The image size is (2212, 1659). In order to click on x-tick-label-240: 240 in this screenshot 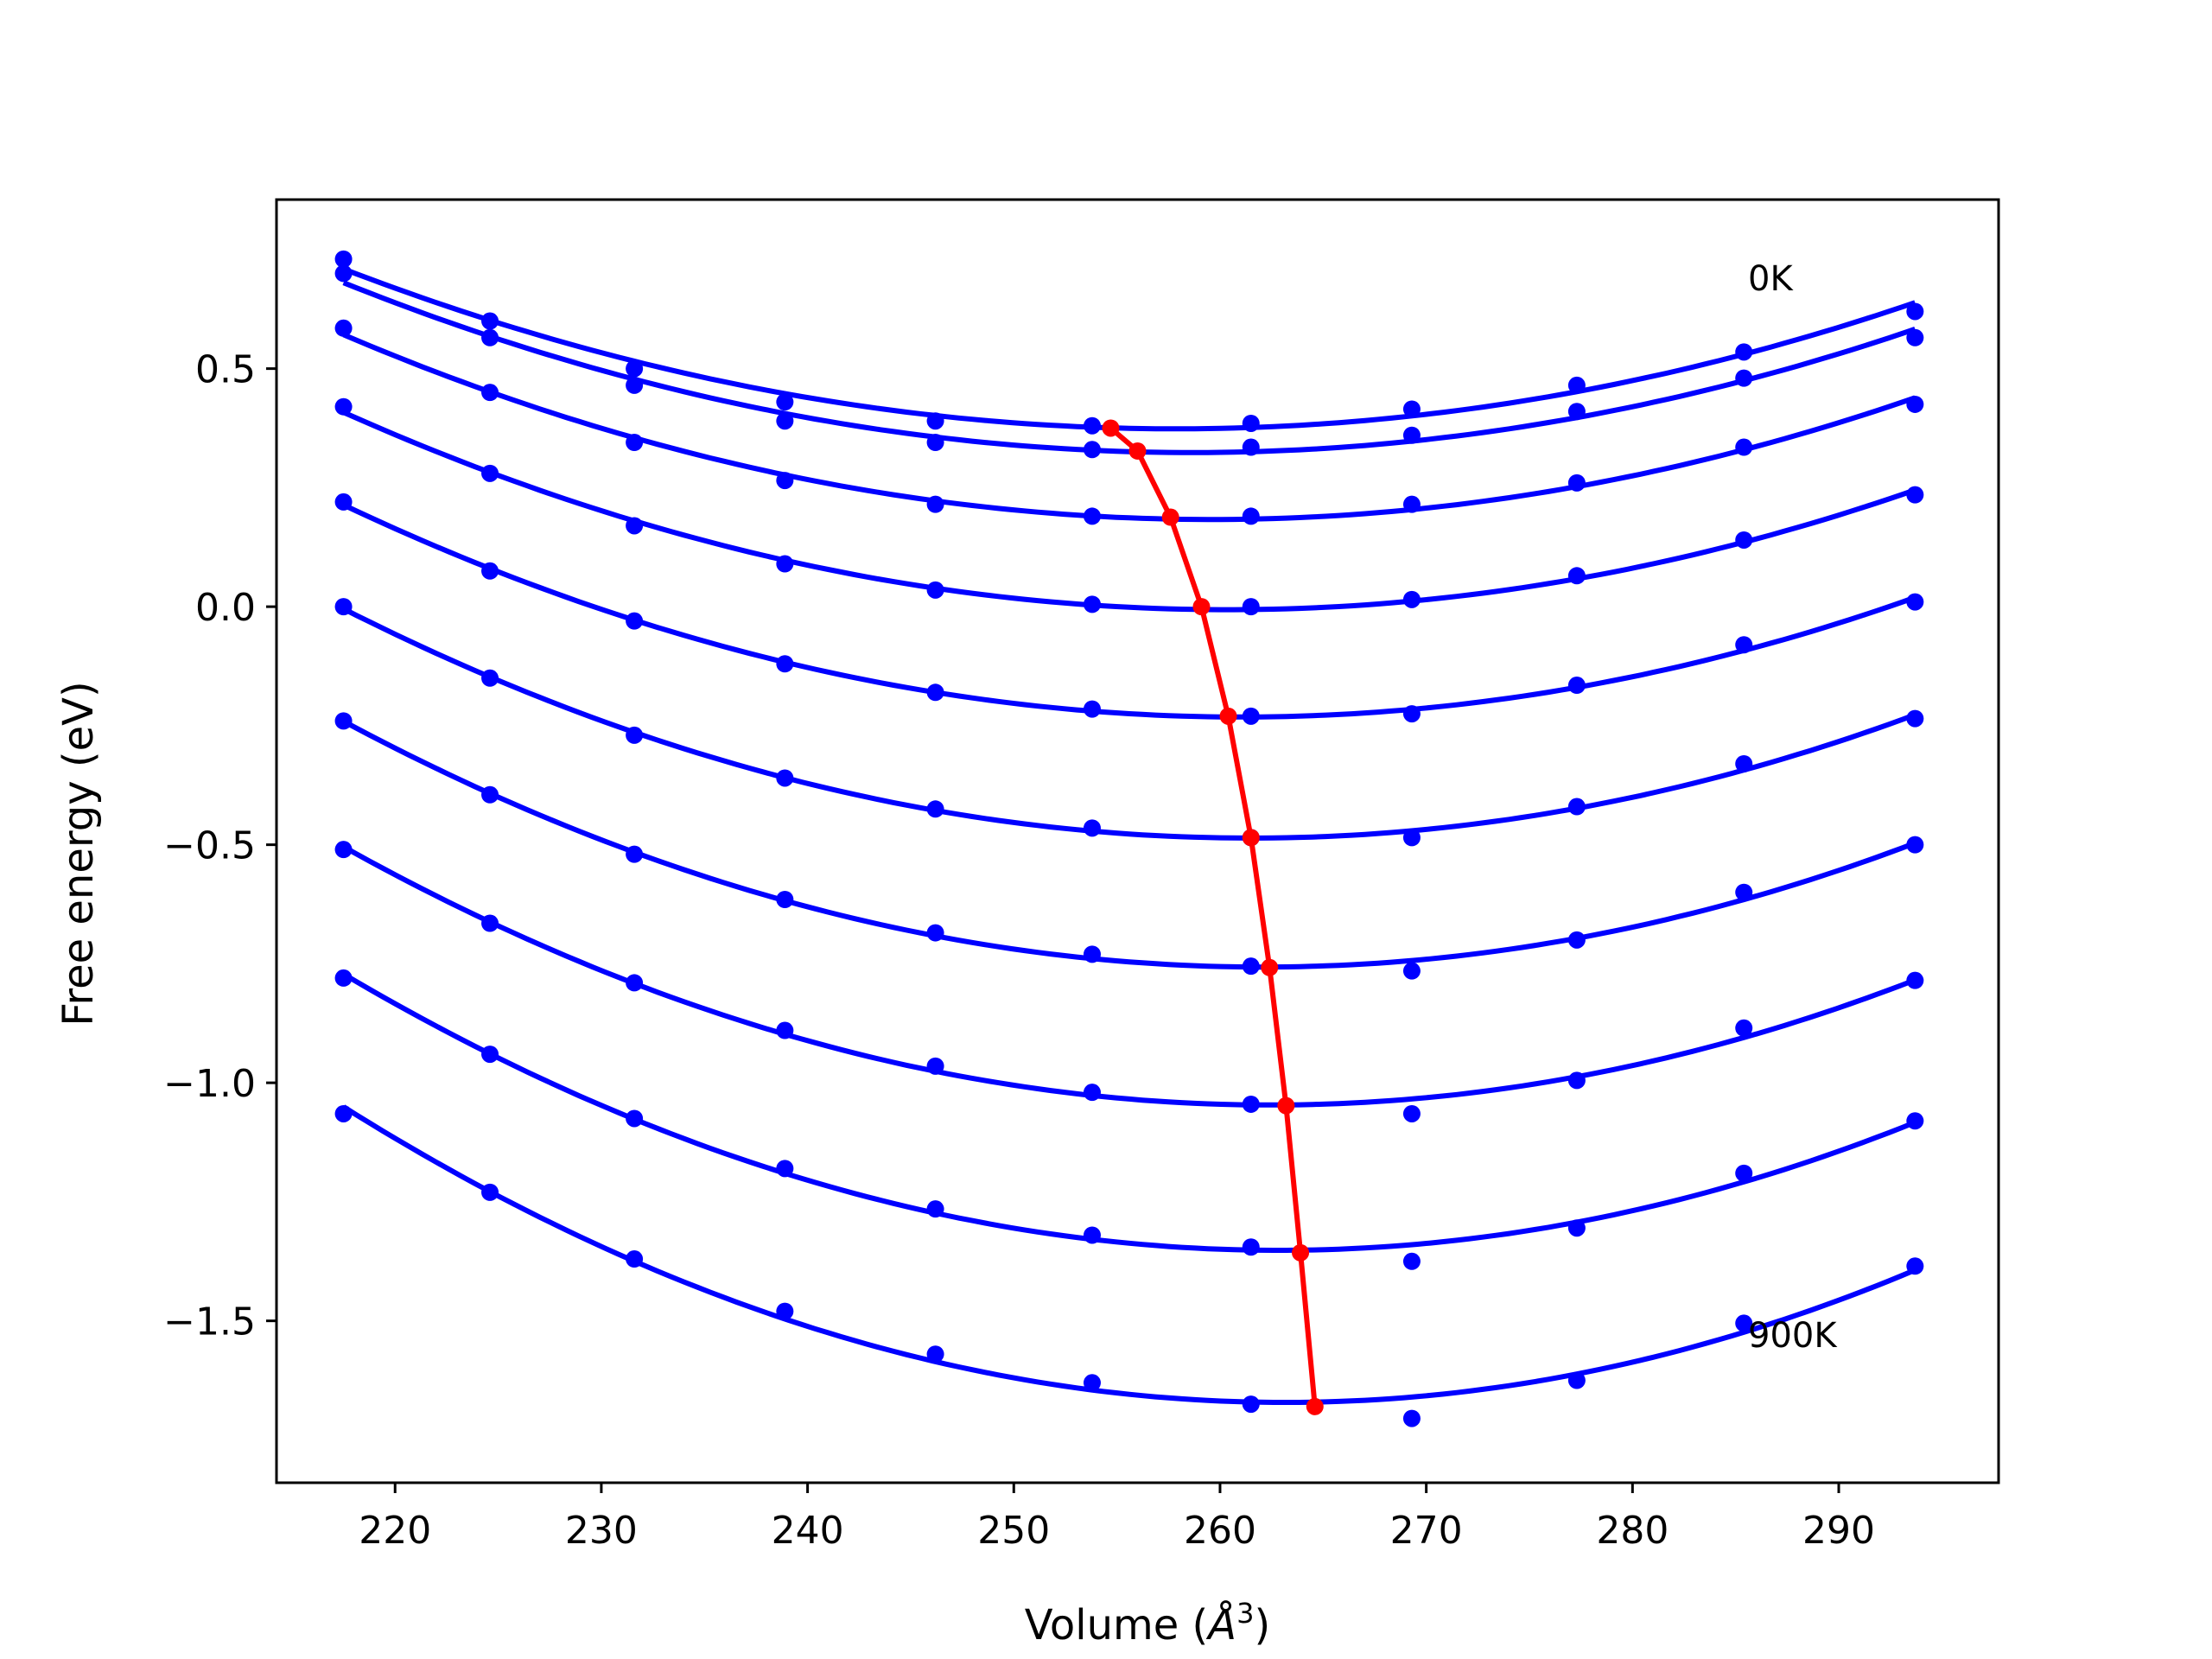, I will do `click(808, 1531)`.